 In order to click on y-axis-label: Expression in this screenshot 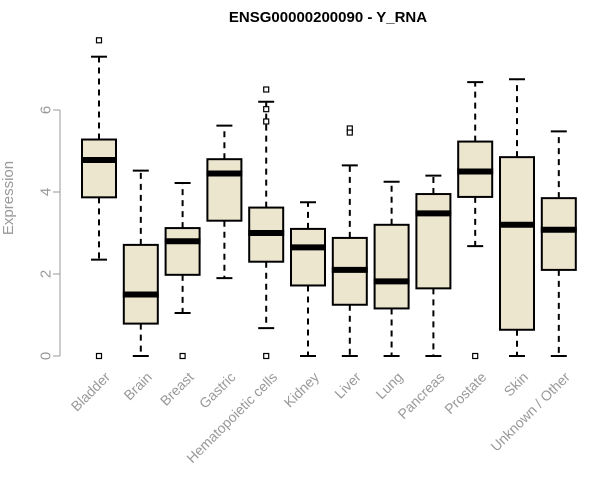, I will do `click(8, 198)`.